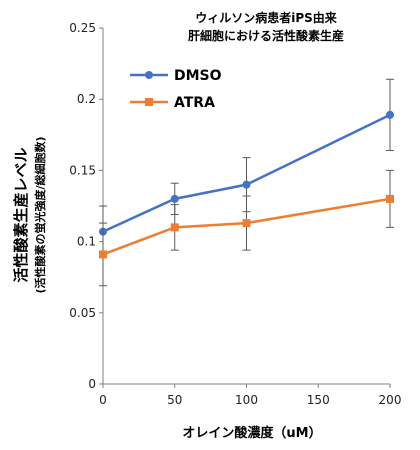  What do you see at coordinates (266, 26) in the screenshot?
I see `chart-title: ウィルソン病患者iPS由来 肝細胞における活性酸素生産` at bounding box center [266, 26].